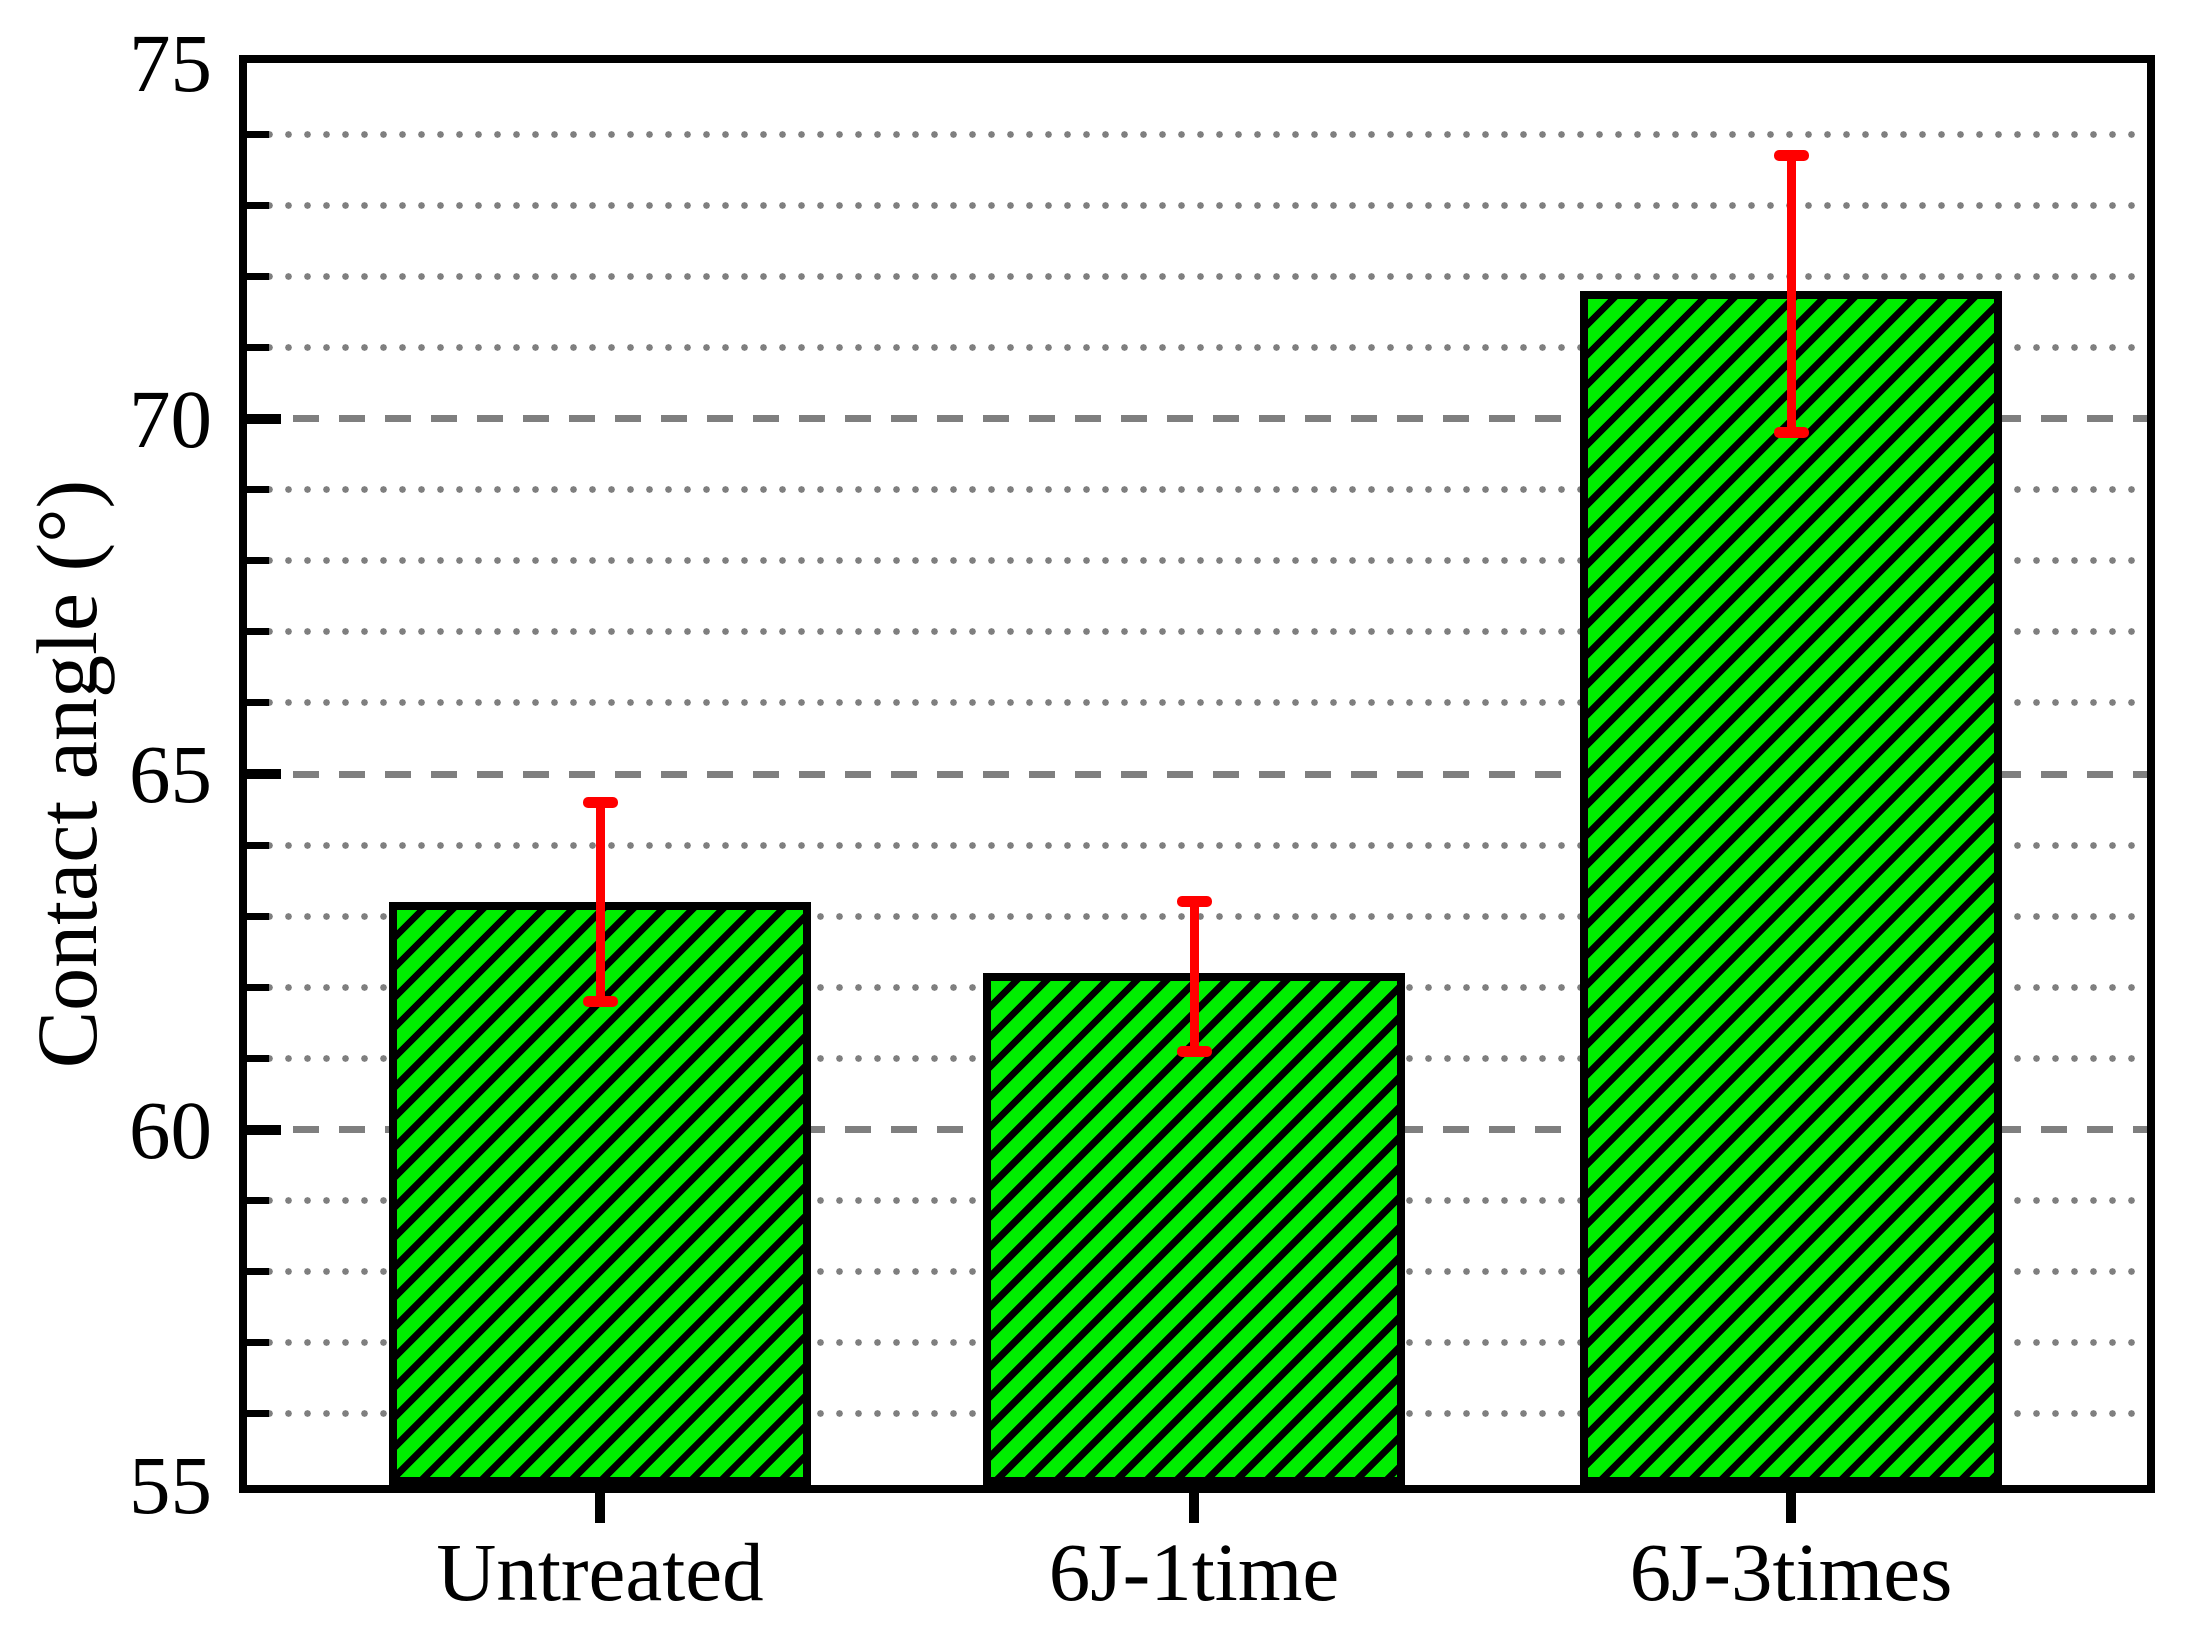 Image resolution: width=2186 pixels, height=1651 pixels. I want to click on x-axis-label-6j-3times: 6J-3times, so click(1791, 1572).